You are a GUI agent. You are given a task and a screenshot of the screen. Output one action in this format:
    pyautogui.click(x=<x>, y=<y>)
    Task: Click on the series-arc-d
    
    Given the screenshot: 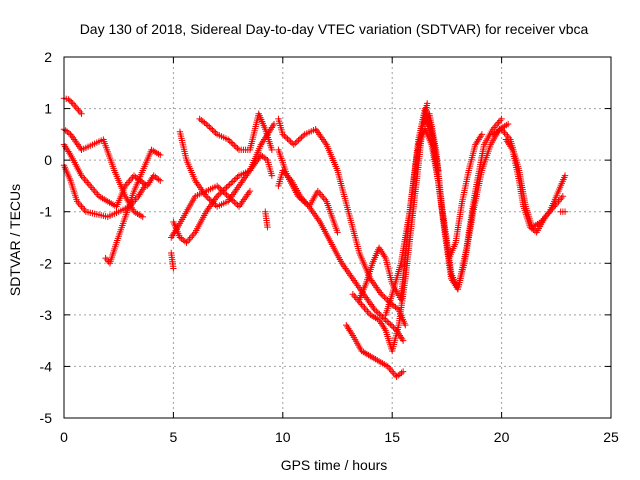 What is the action you would take?
    pyautogui.click(x=72, y=106)
    